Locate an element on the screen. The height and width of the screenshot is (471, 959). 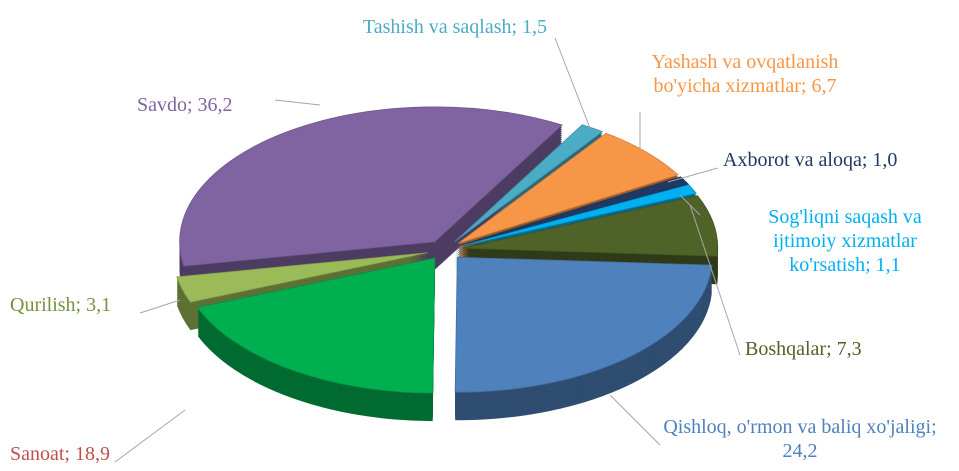
data-label: Savdo; 36,2 is located at coordinates (185, 105).